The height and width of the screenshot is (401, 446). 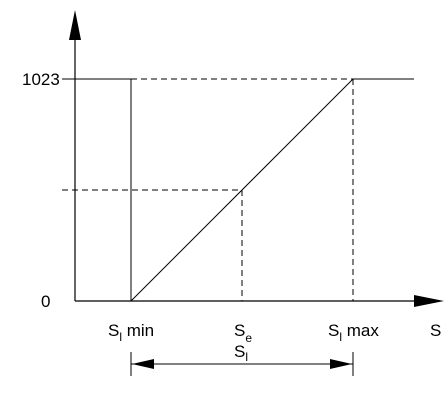 I want to click on span-label: Sl, so click(x=241, y=353).